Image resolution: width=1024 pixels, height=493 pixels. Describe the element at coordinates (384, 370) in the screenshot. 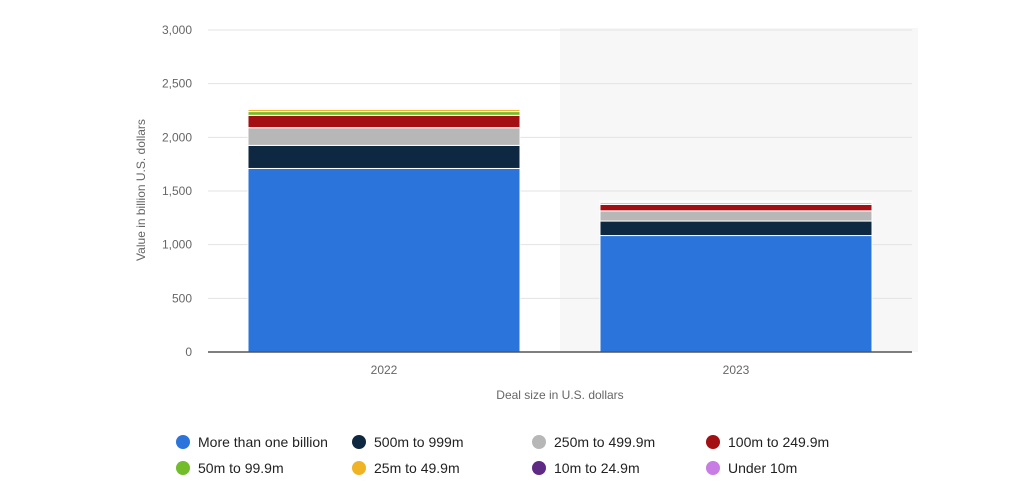

I see `x-tick-label: 2022` at that location.